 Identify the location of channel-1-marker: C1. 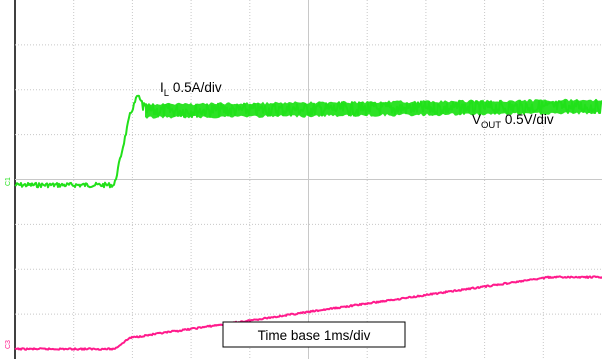
(8, 181).